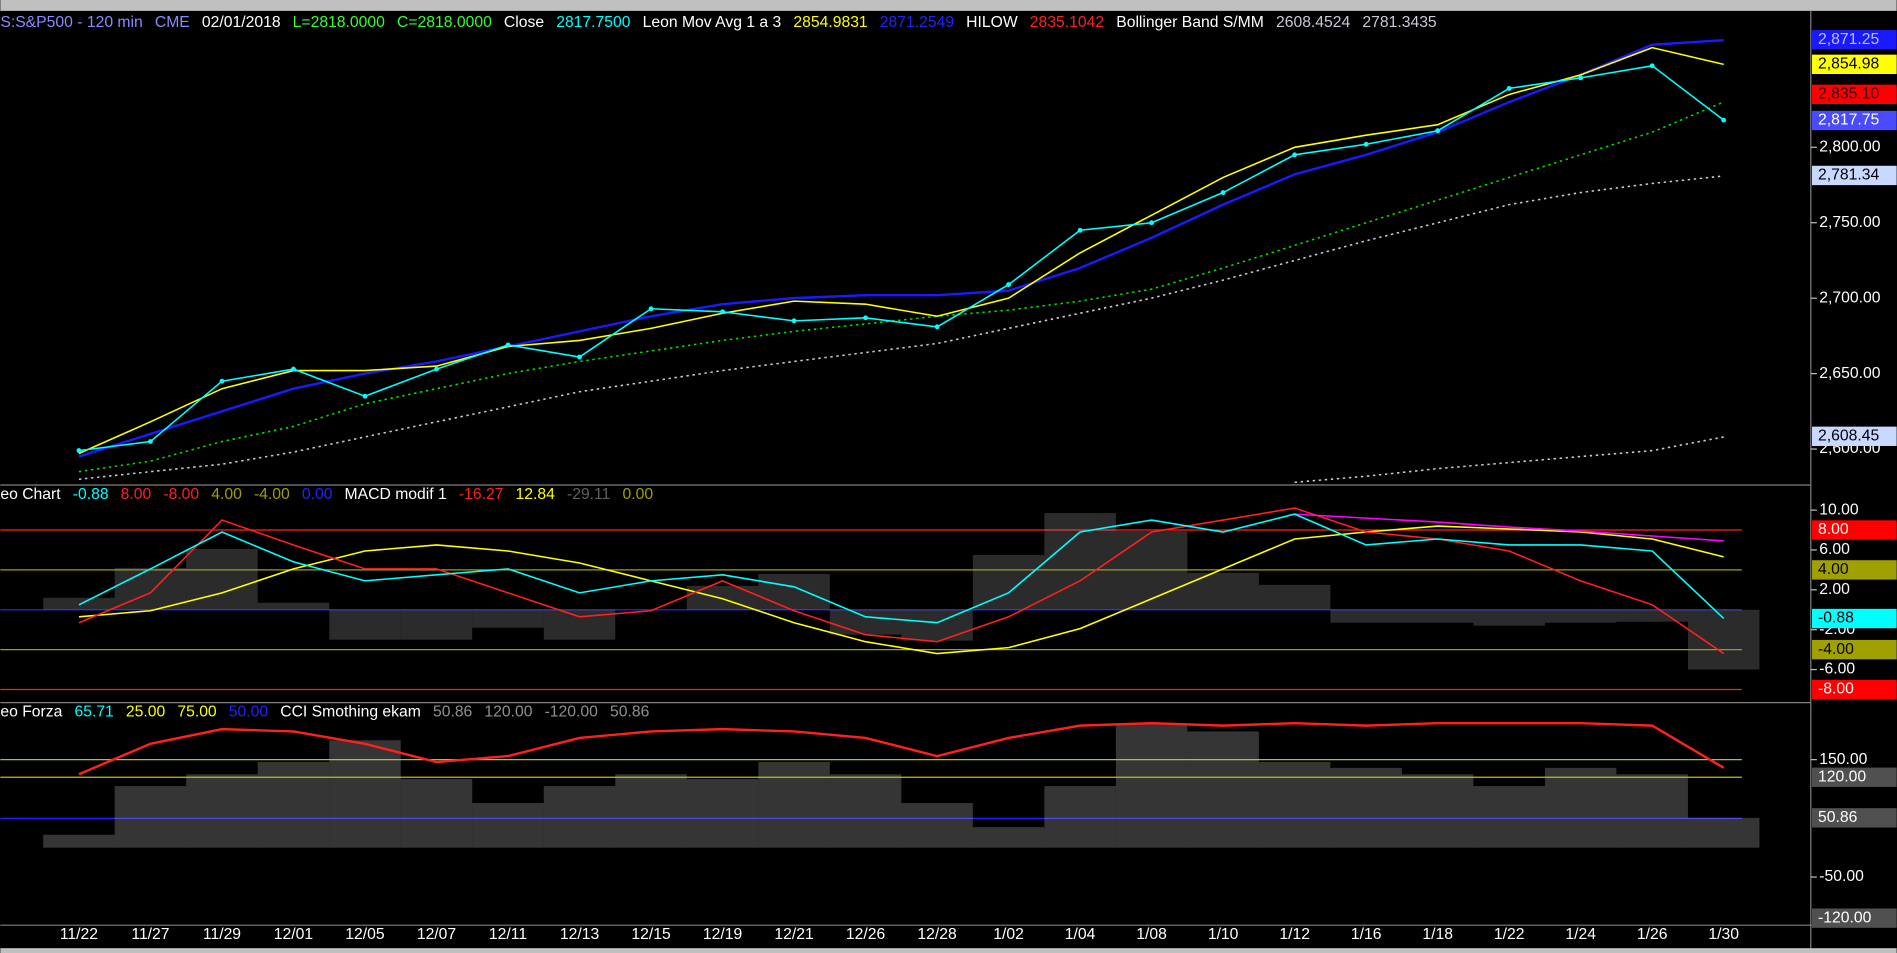 Image resolution: width=1897 pixels, height=953 pixels. What do you see at coordinates (272, 494) in the screenshot?
I see `legend-text: -4.00` at bounding box center [272, 494].